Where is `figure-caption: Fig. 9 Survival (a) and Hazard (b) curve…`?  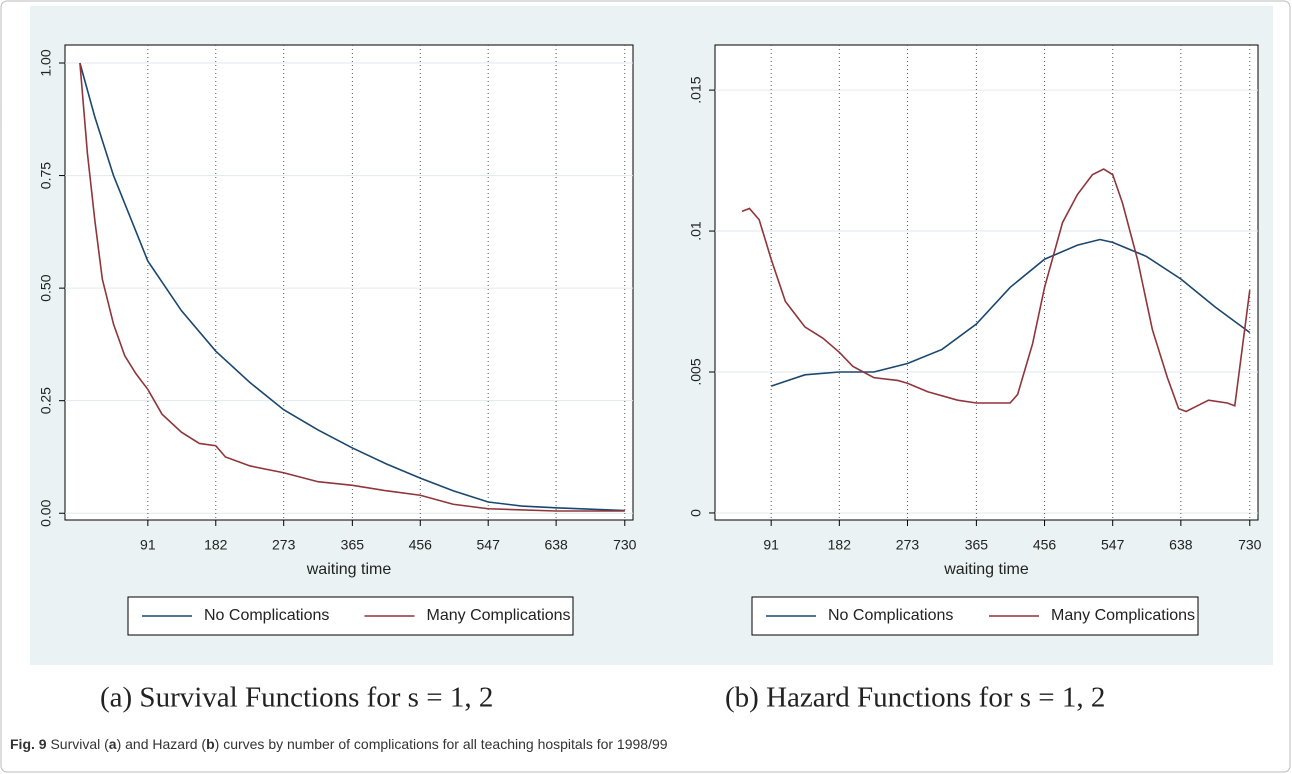 figure-caption: Fig. 9 Survival (a) and Hazard (b) curve… is located at coordinates (339, 744).